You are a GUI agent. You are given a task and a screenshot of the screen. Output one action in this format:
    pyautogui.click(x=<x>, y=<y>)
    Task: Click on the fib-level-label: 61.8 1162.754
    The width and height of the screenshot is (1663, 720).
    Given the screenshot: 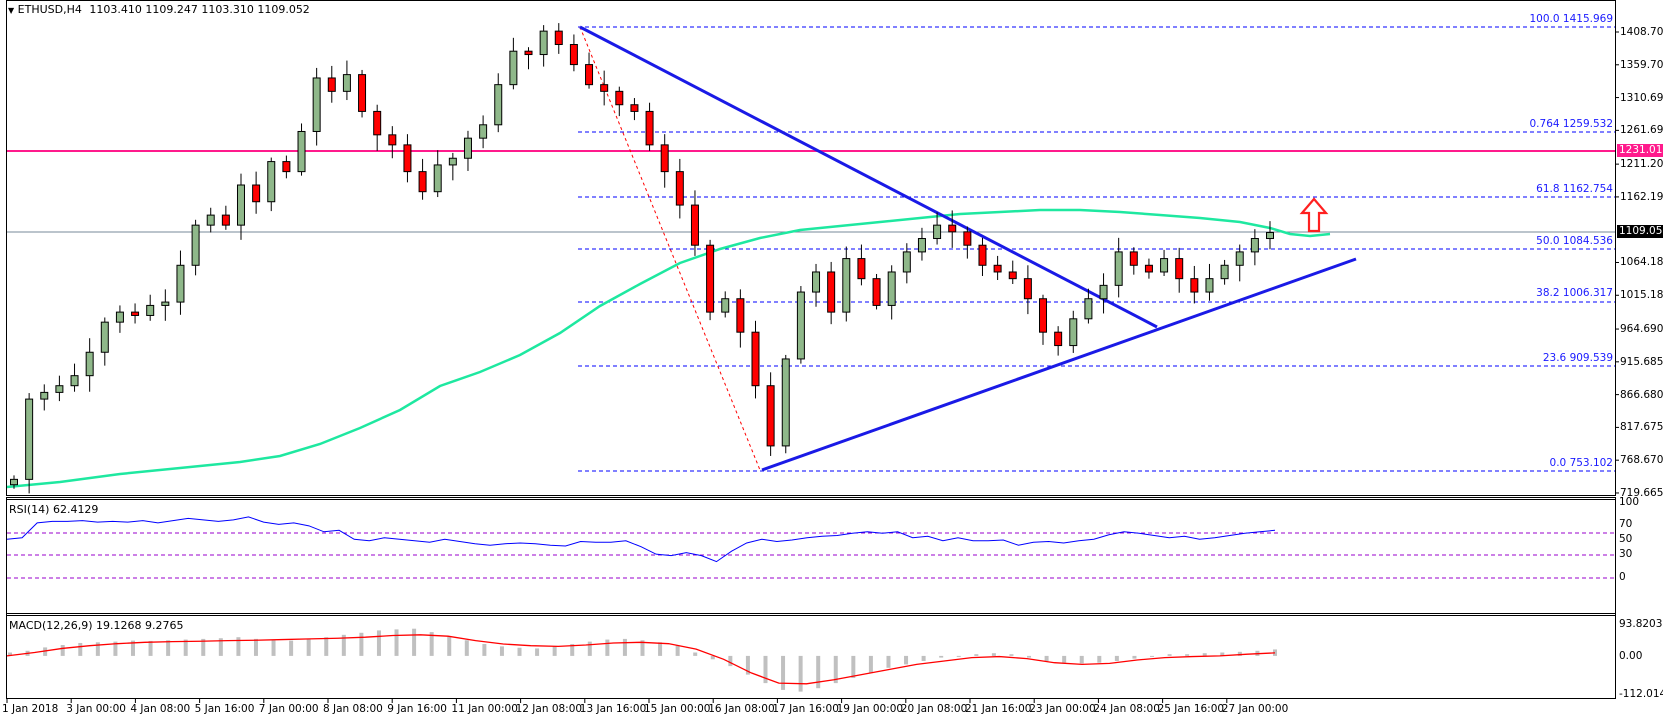 What is the action you would take?
    pyautogui.click(x=1574, y=188)
    